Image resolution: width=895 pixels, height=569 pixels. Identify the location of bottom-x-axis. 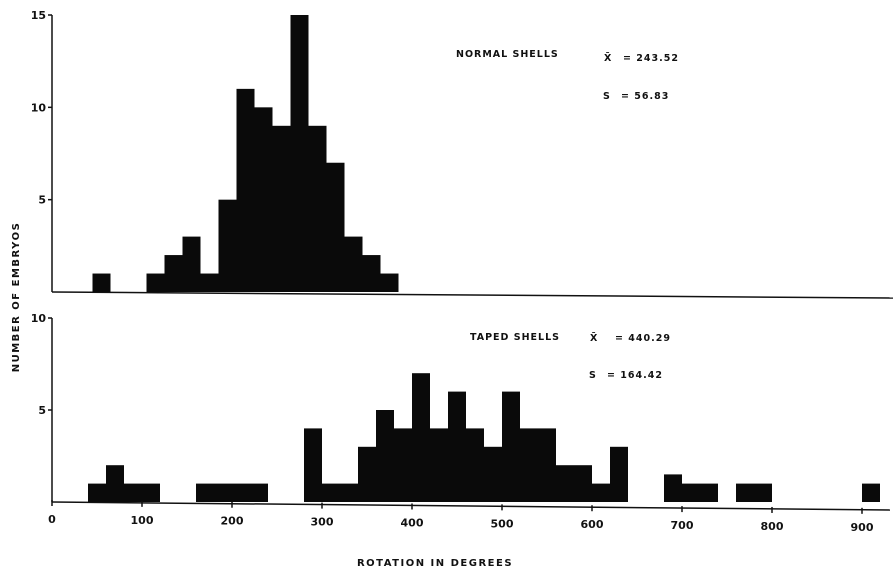
(471, 506).